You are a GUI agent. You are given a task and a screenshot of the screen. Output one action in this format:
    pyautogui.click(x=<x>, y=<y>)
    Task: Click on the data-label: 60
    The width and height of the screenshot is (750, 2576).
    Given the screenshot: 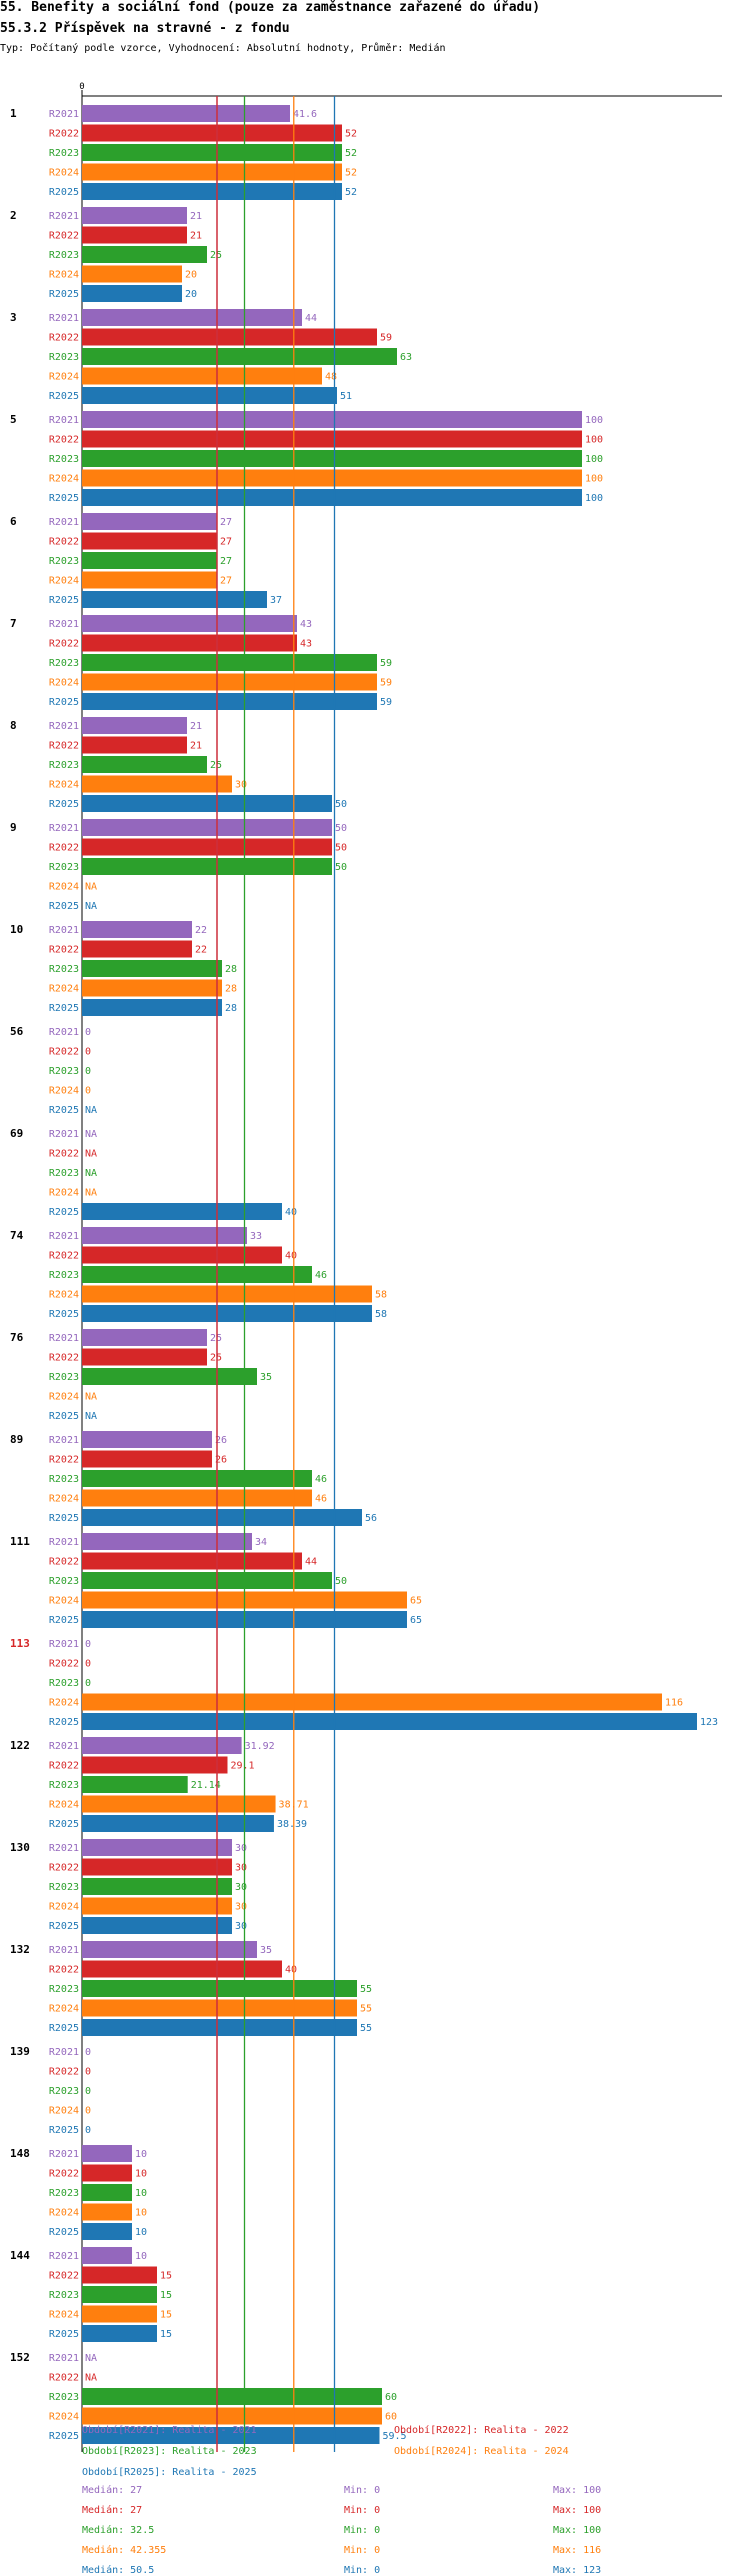 What is the action you would take?
    pyautogui.click(x=391, y=2397)
    